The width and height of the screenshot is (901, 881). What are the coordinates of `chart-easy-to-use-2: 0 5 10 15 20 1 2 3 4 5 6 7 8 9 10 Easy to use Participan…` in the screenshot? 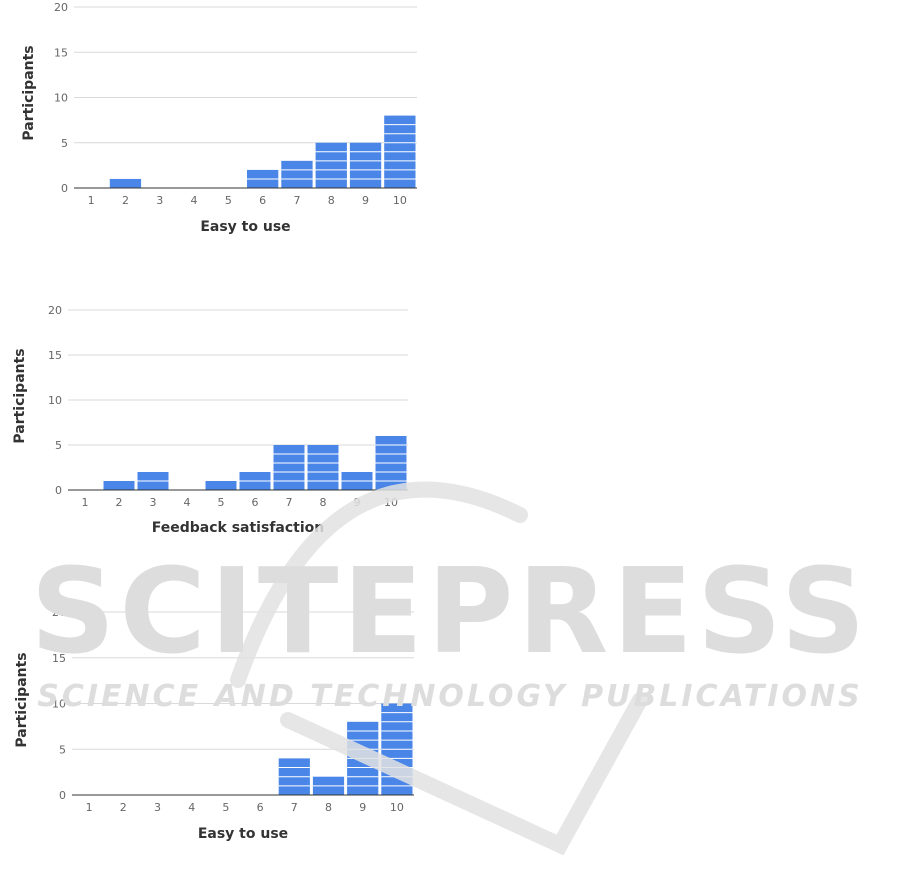 It's located at (214, 724).